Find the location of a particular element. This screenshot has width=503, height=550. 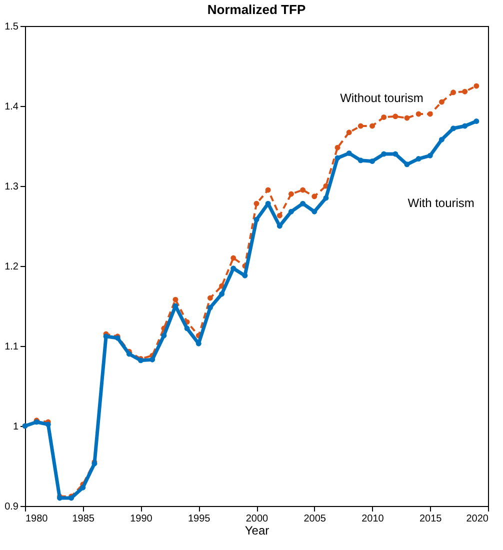

x-tick-label: 2005 is located at coordinates (315, 519).